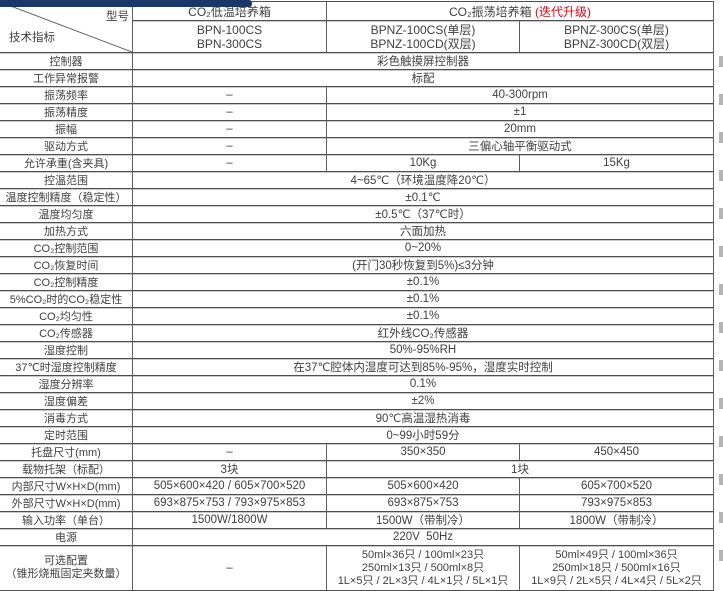 This screenshot has width=723, height=591. Describe the element at coordinates (422, 366) in the screenshot. I see `spec-value: 在37℃腔体内湿度可达到85%-95%，湿度实时控制` at that location.